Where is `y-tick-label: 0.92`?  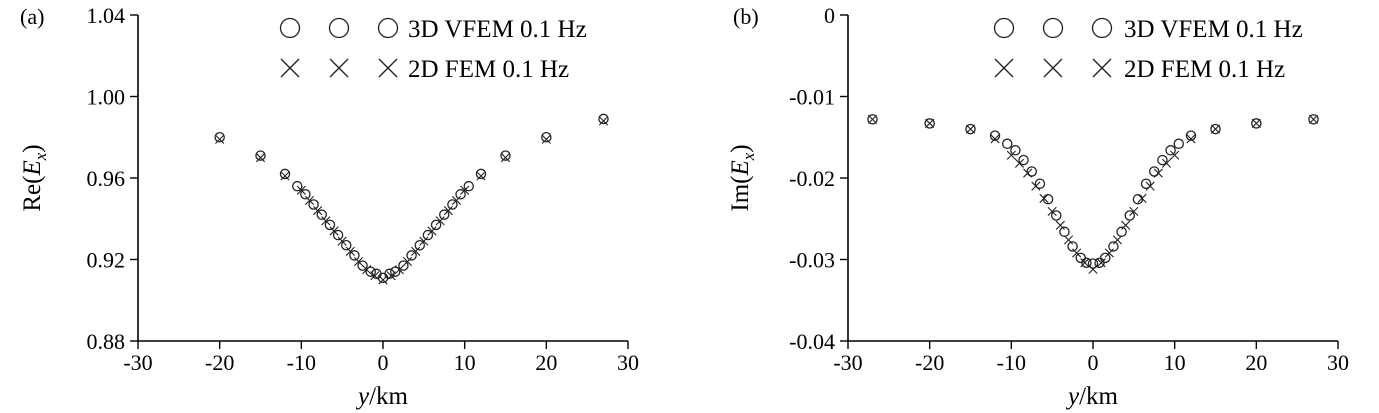 y-tick-label: 0.92 is located at coordinates (106, 260).